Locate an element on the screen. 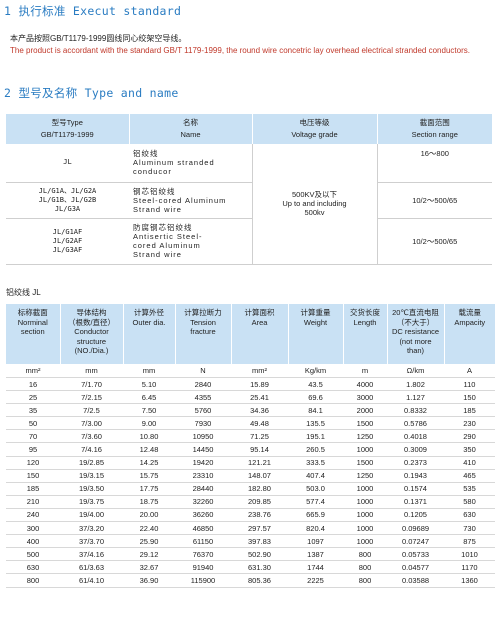  ampacity-header: 载流量 Ampacity is located at coordinates (469, 334).